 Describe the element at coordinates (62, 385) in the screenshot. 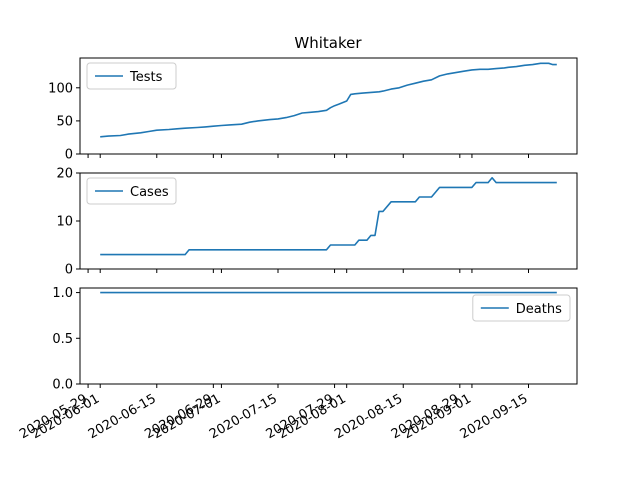

I see `y-tick-label: 0.0` at that location.